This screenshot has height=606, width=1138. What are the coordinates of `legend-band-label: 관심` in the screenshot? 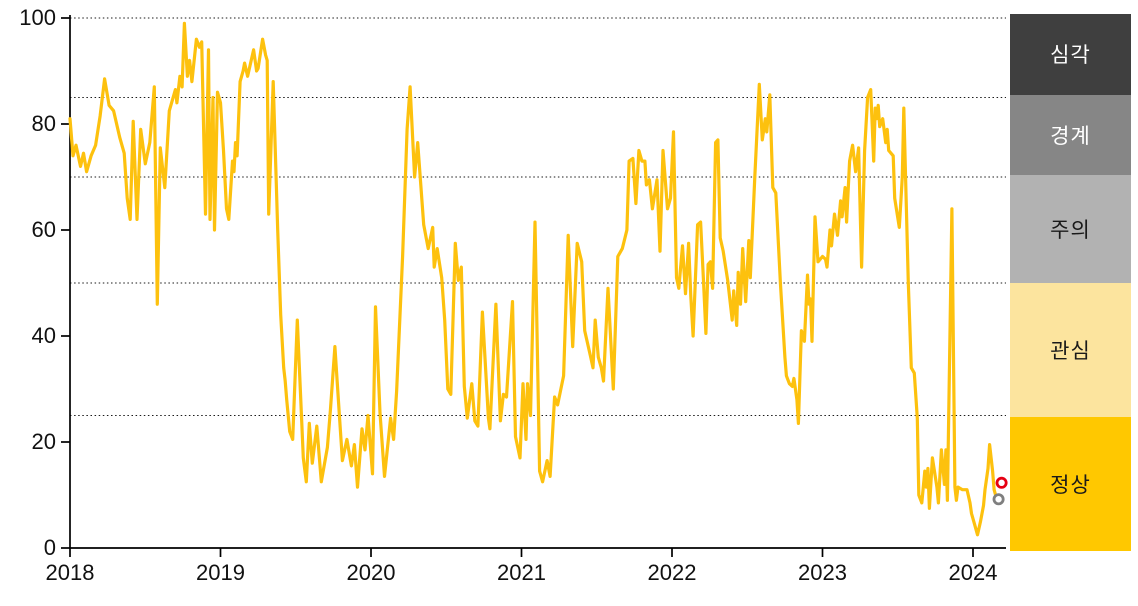 It's located at (1070, 351).